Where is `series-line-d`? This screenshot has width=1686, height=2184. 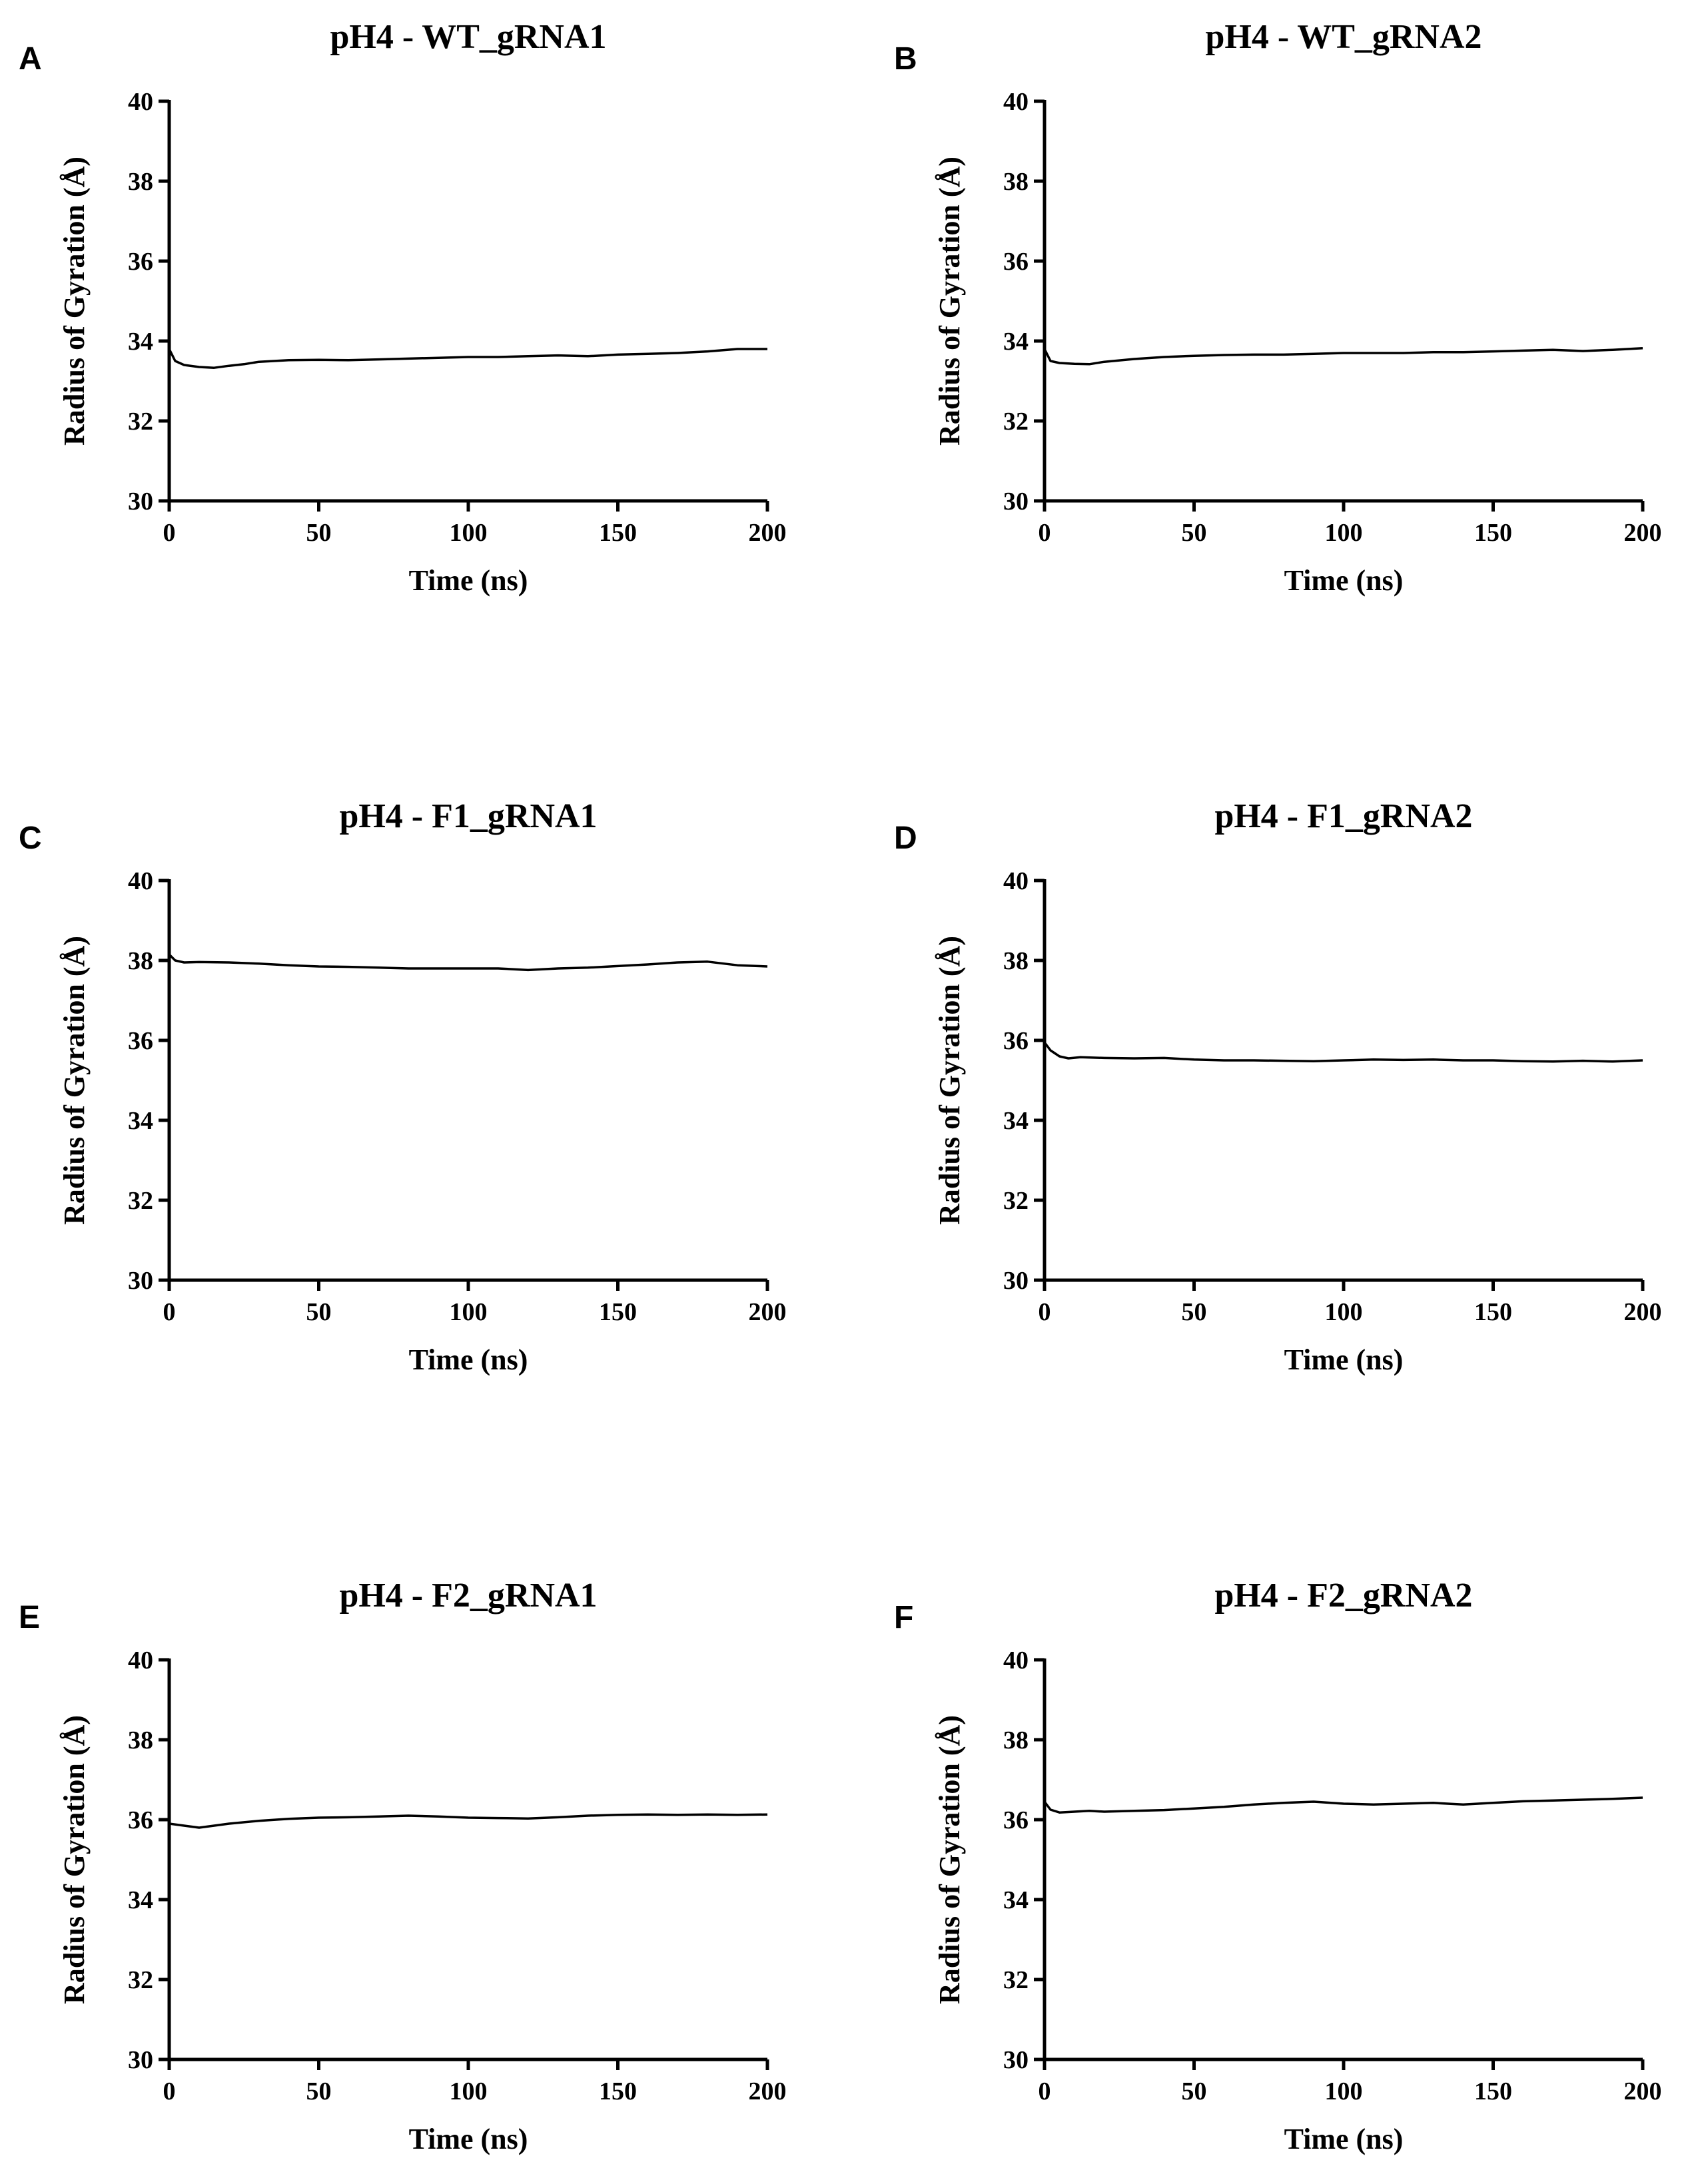 series-line-d is located at coordinates (1343, 1052).